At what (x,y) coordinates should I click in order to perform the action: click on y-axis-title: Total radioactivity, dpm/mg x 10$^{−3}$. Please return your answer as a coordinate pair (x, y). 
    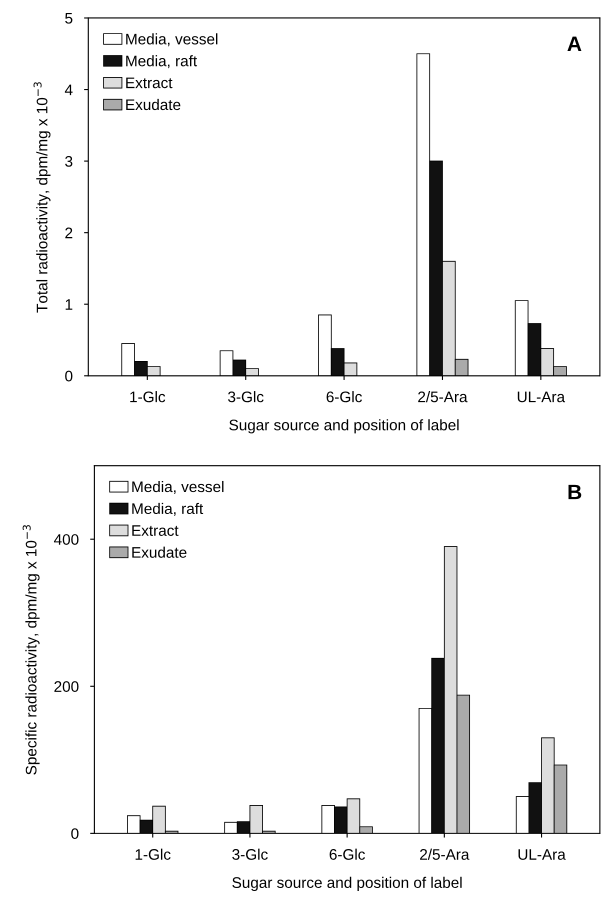
    Looking at the image, I should click on (42, 197).